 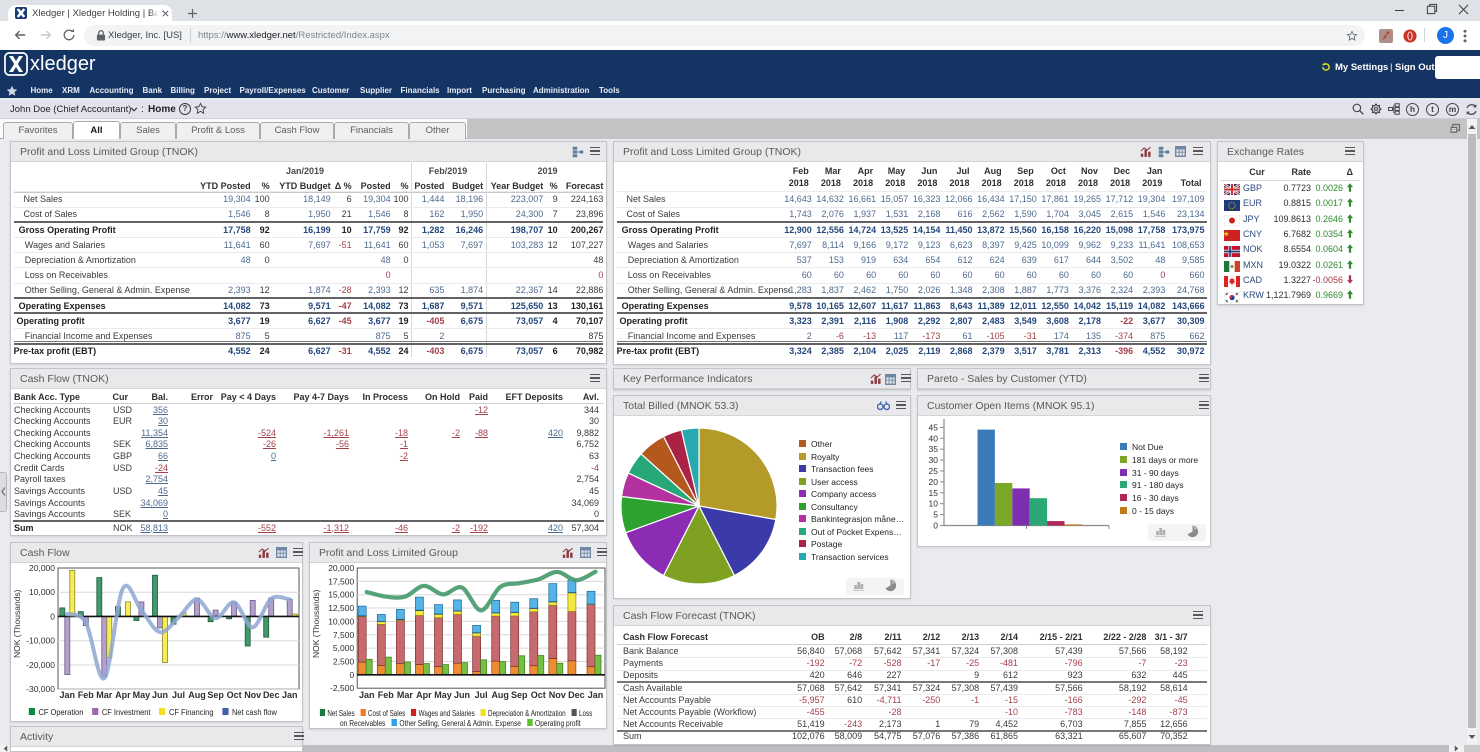 I want to click on svg-text: 5, so click(x=935, y=515).